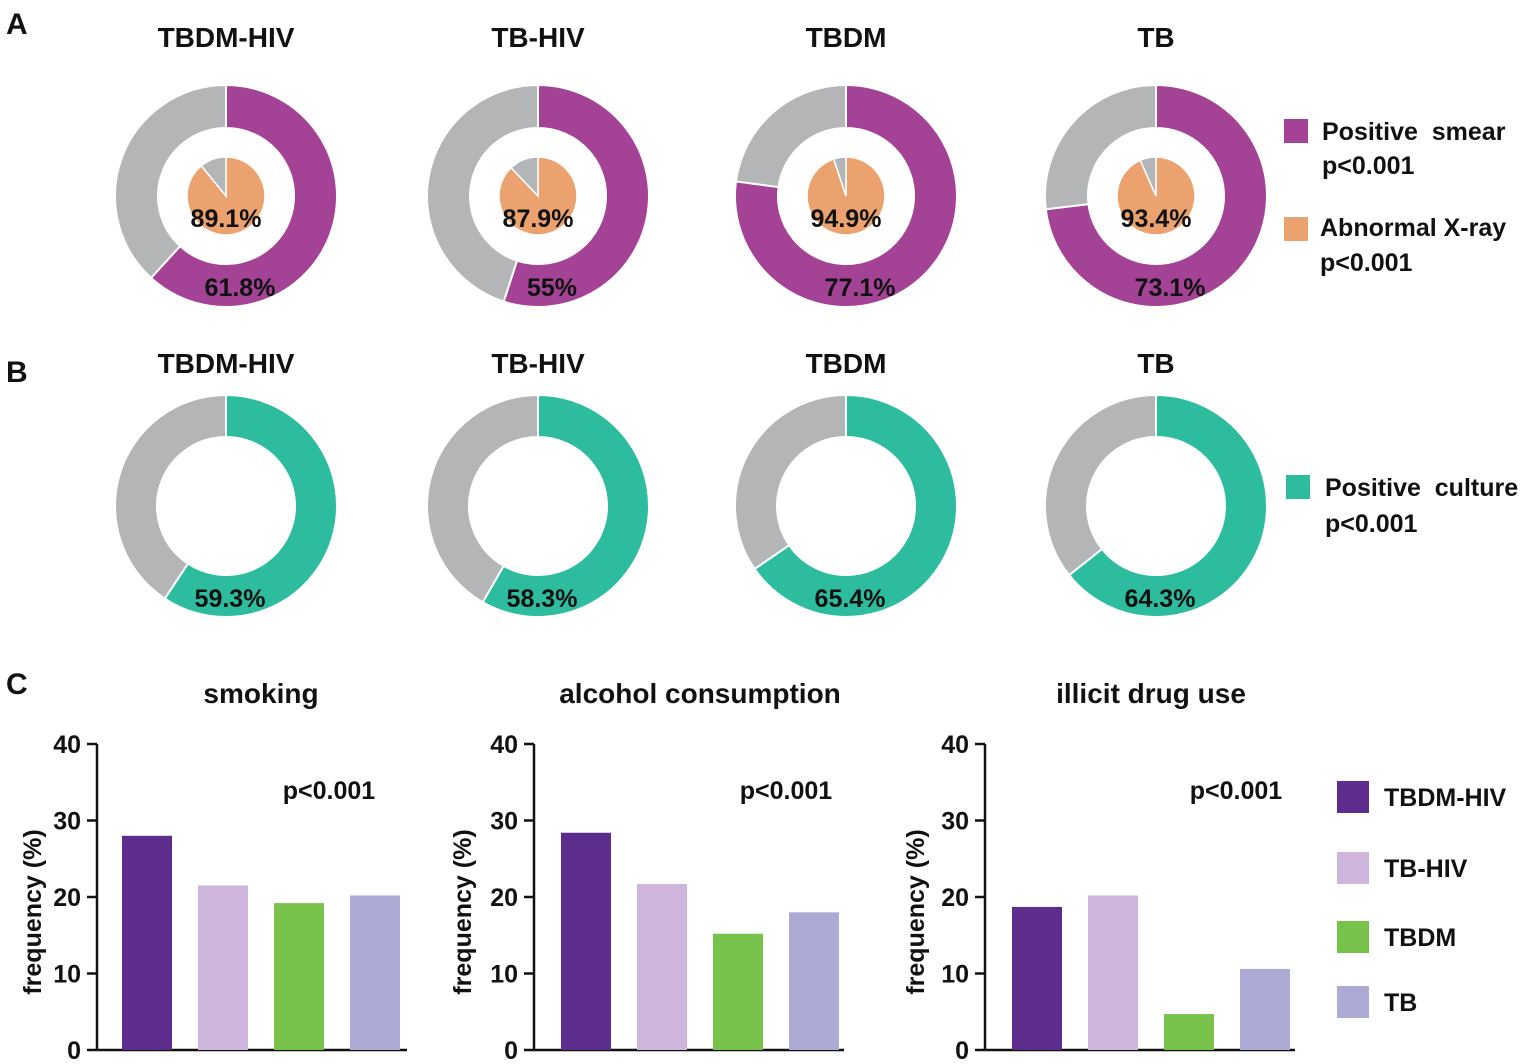  What do you see at coordinates (1155, 363) in the screenshot?
I see `donut-title-b-tb: TB` at bounding box center [1155, 363].